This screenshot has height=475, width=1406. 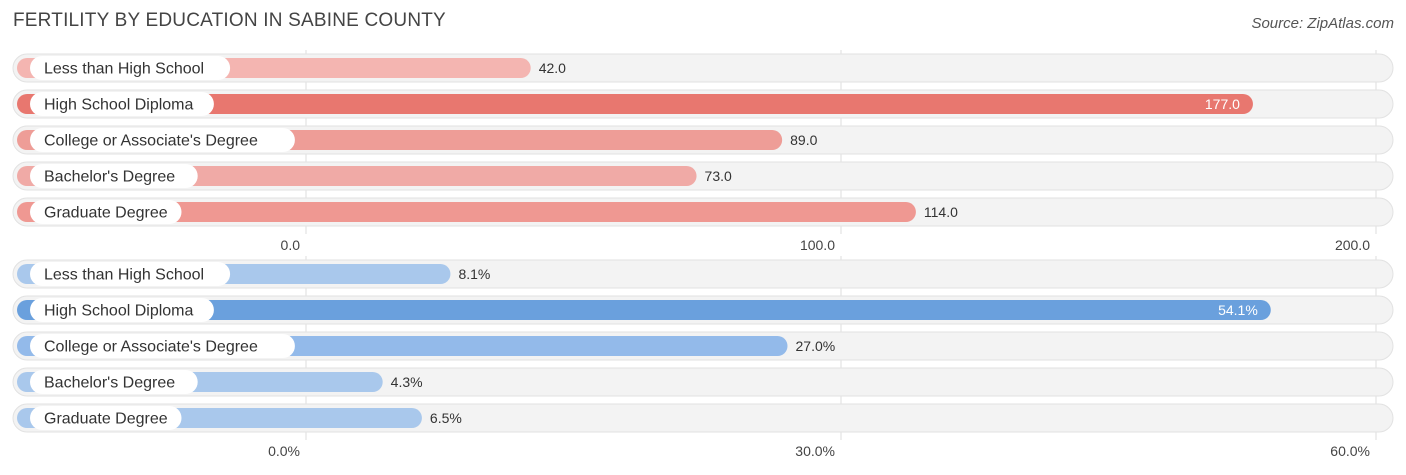 I want to click on tick-label: 100.0, so click(x=817, y=245).